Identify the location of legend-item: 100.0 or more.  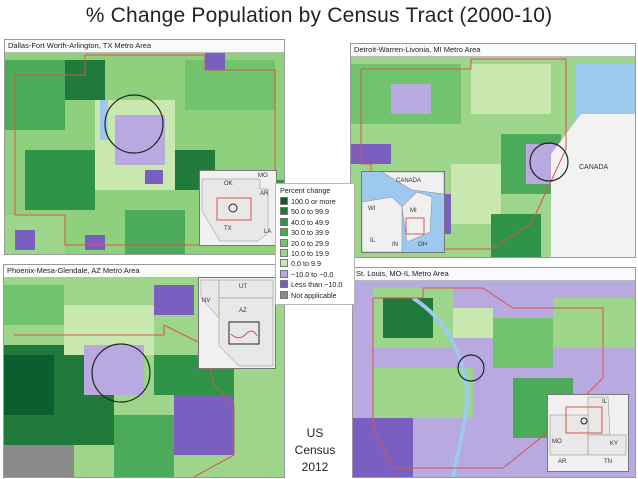
(308, 201).